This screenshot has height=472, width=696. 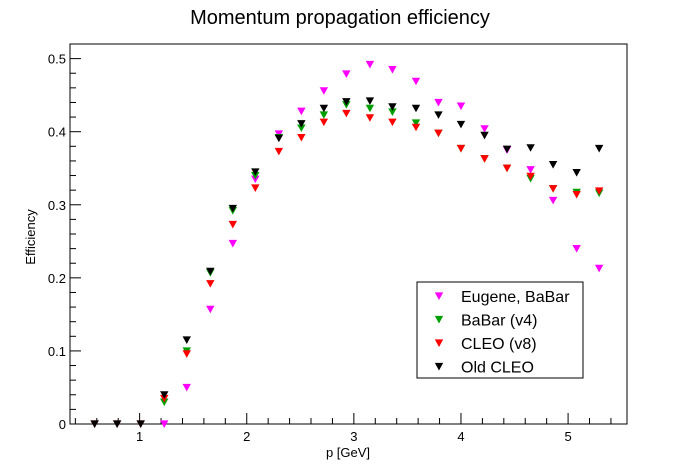 I want to click on legend-label: BaBar (v4), so click(x=499, y=321).